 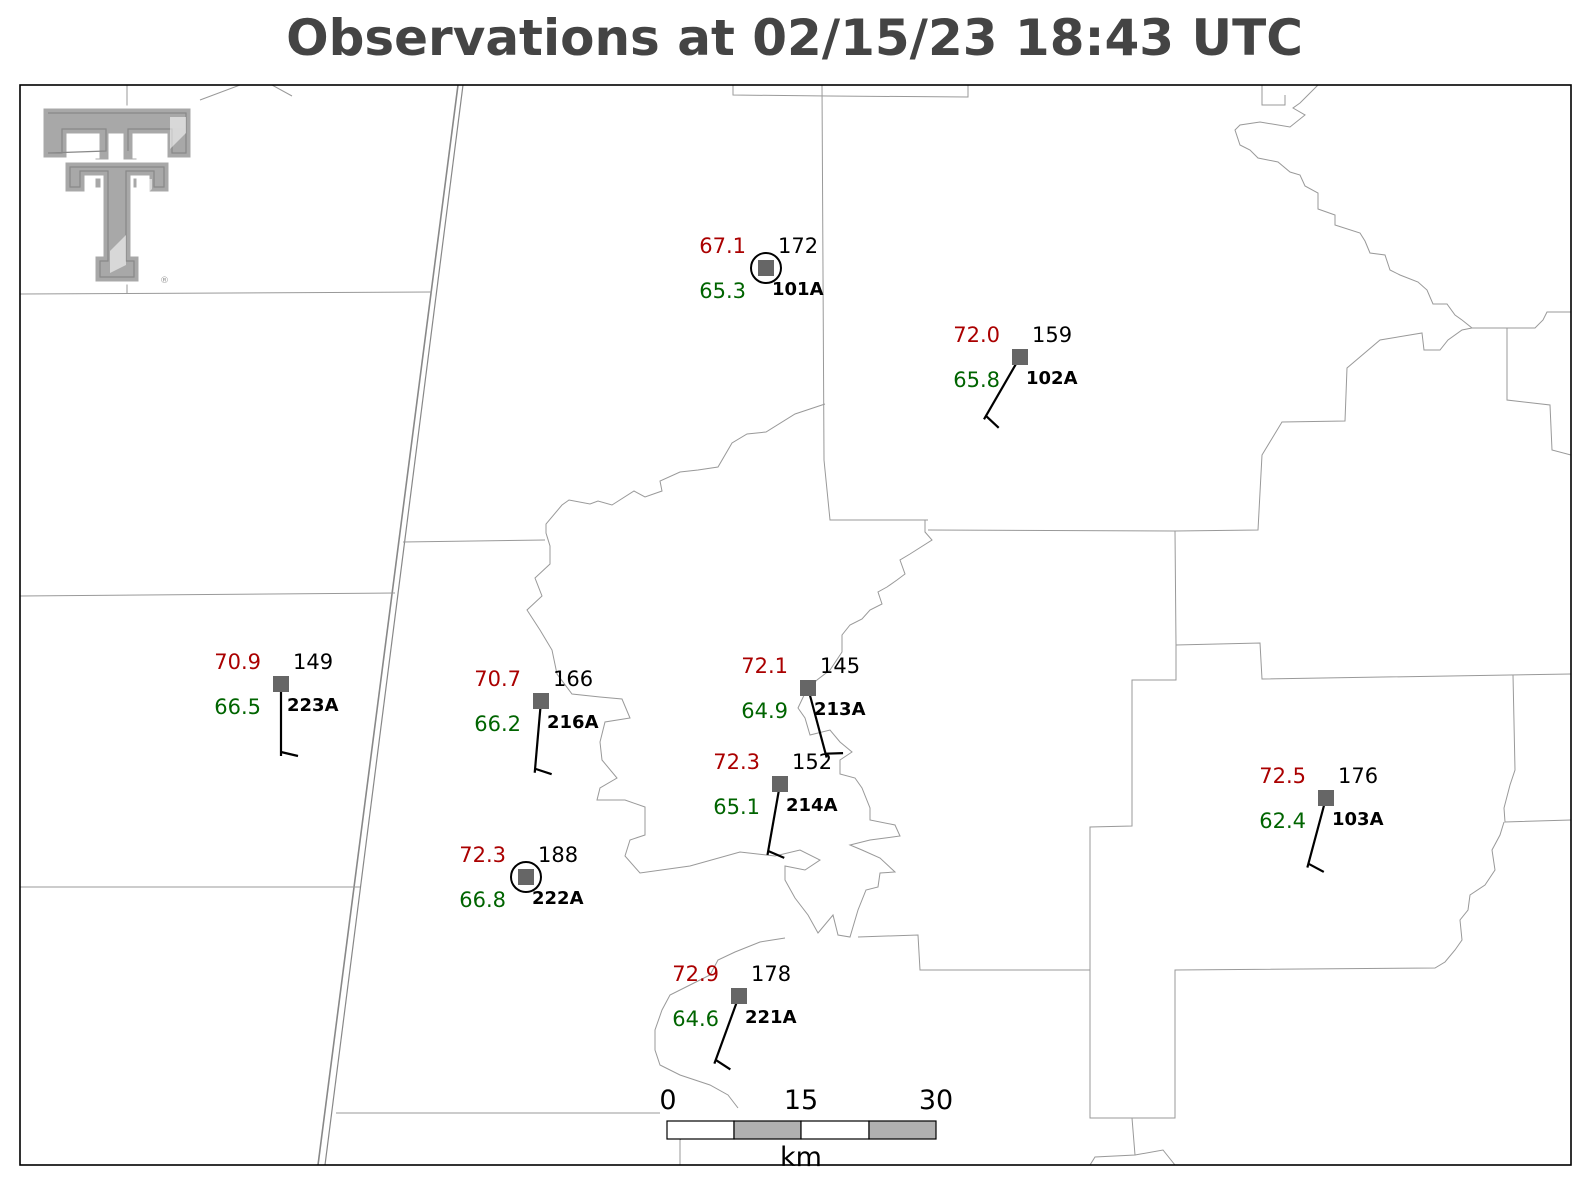 What do you see at coordinates (1052, 378) in the screenshot?
I see `station-id: 102A` at bounding box center [1052, 378].